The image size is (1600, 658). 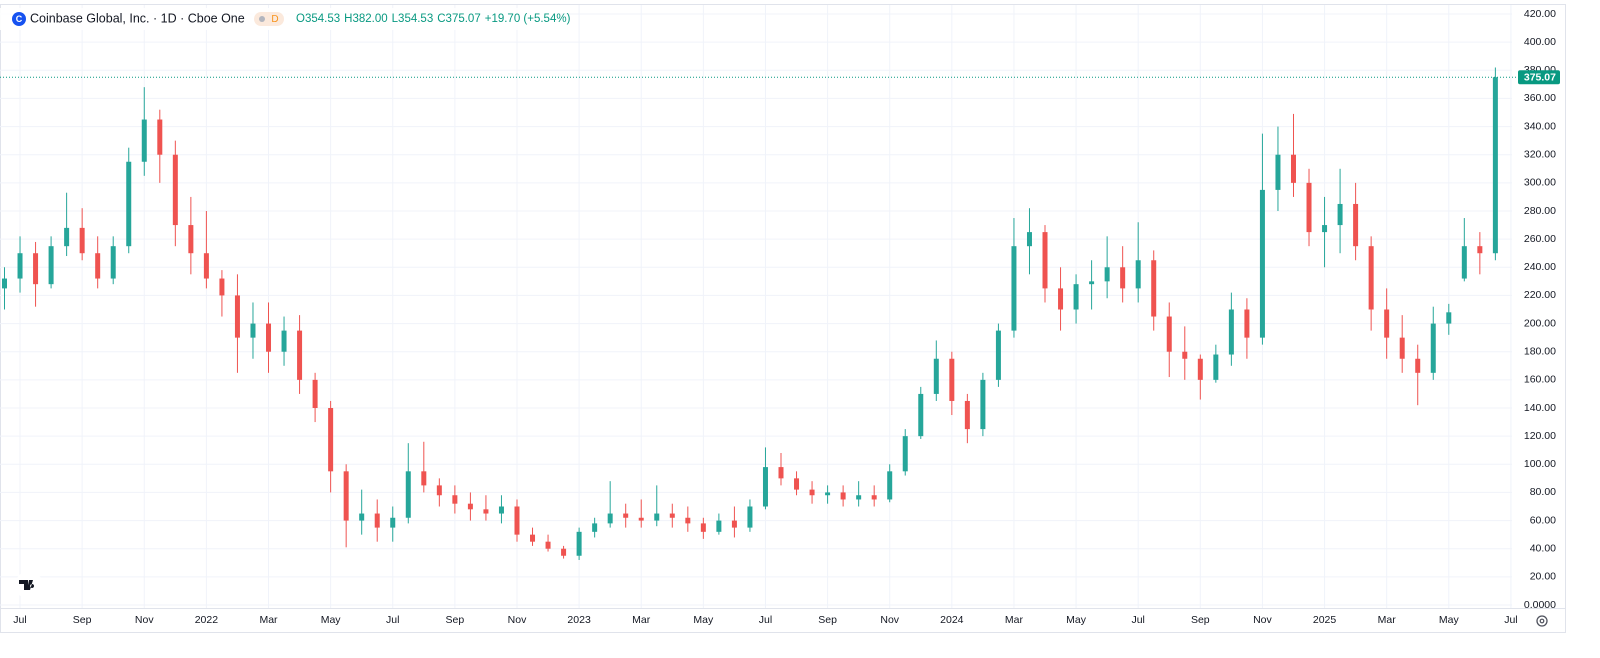 I want to click on y-tick-label: 160.00, so click(x=1540, y=380).